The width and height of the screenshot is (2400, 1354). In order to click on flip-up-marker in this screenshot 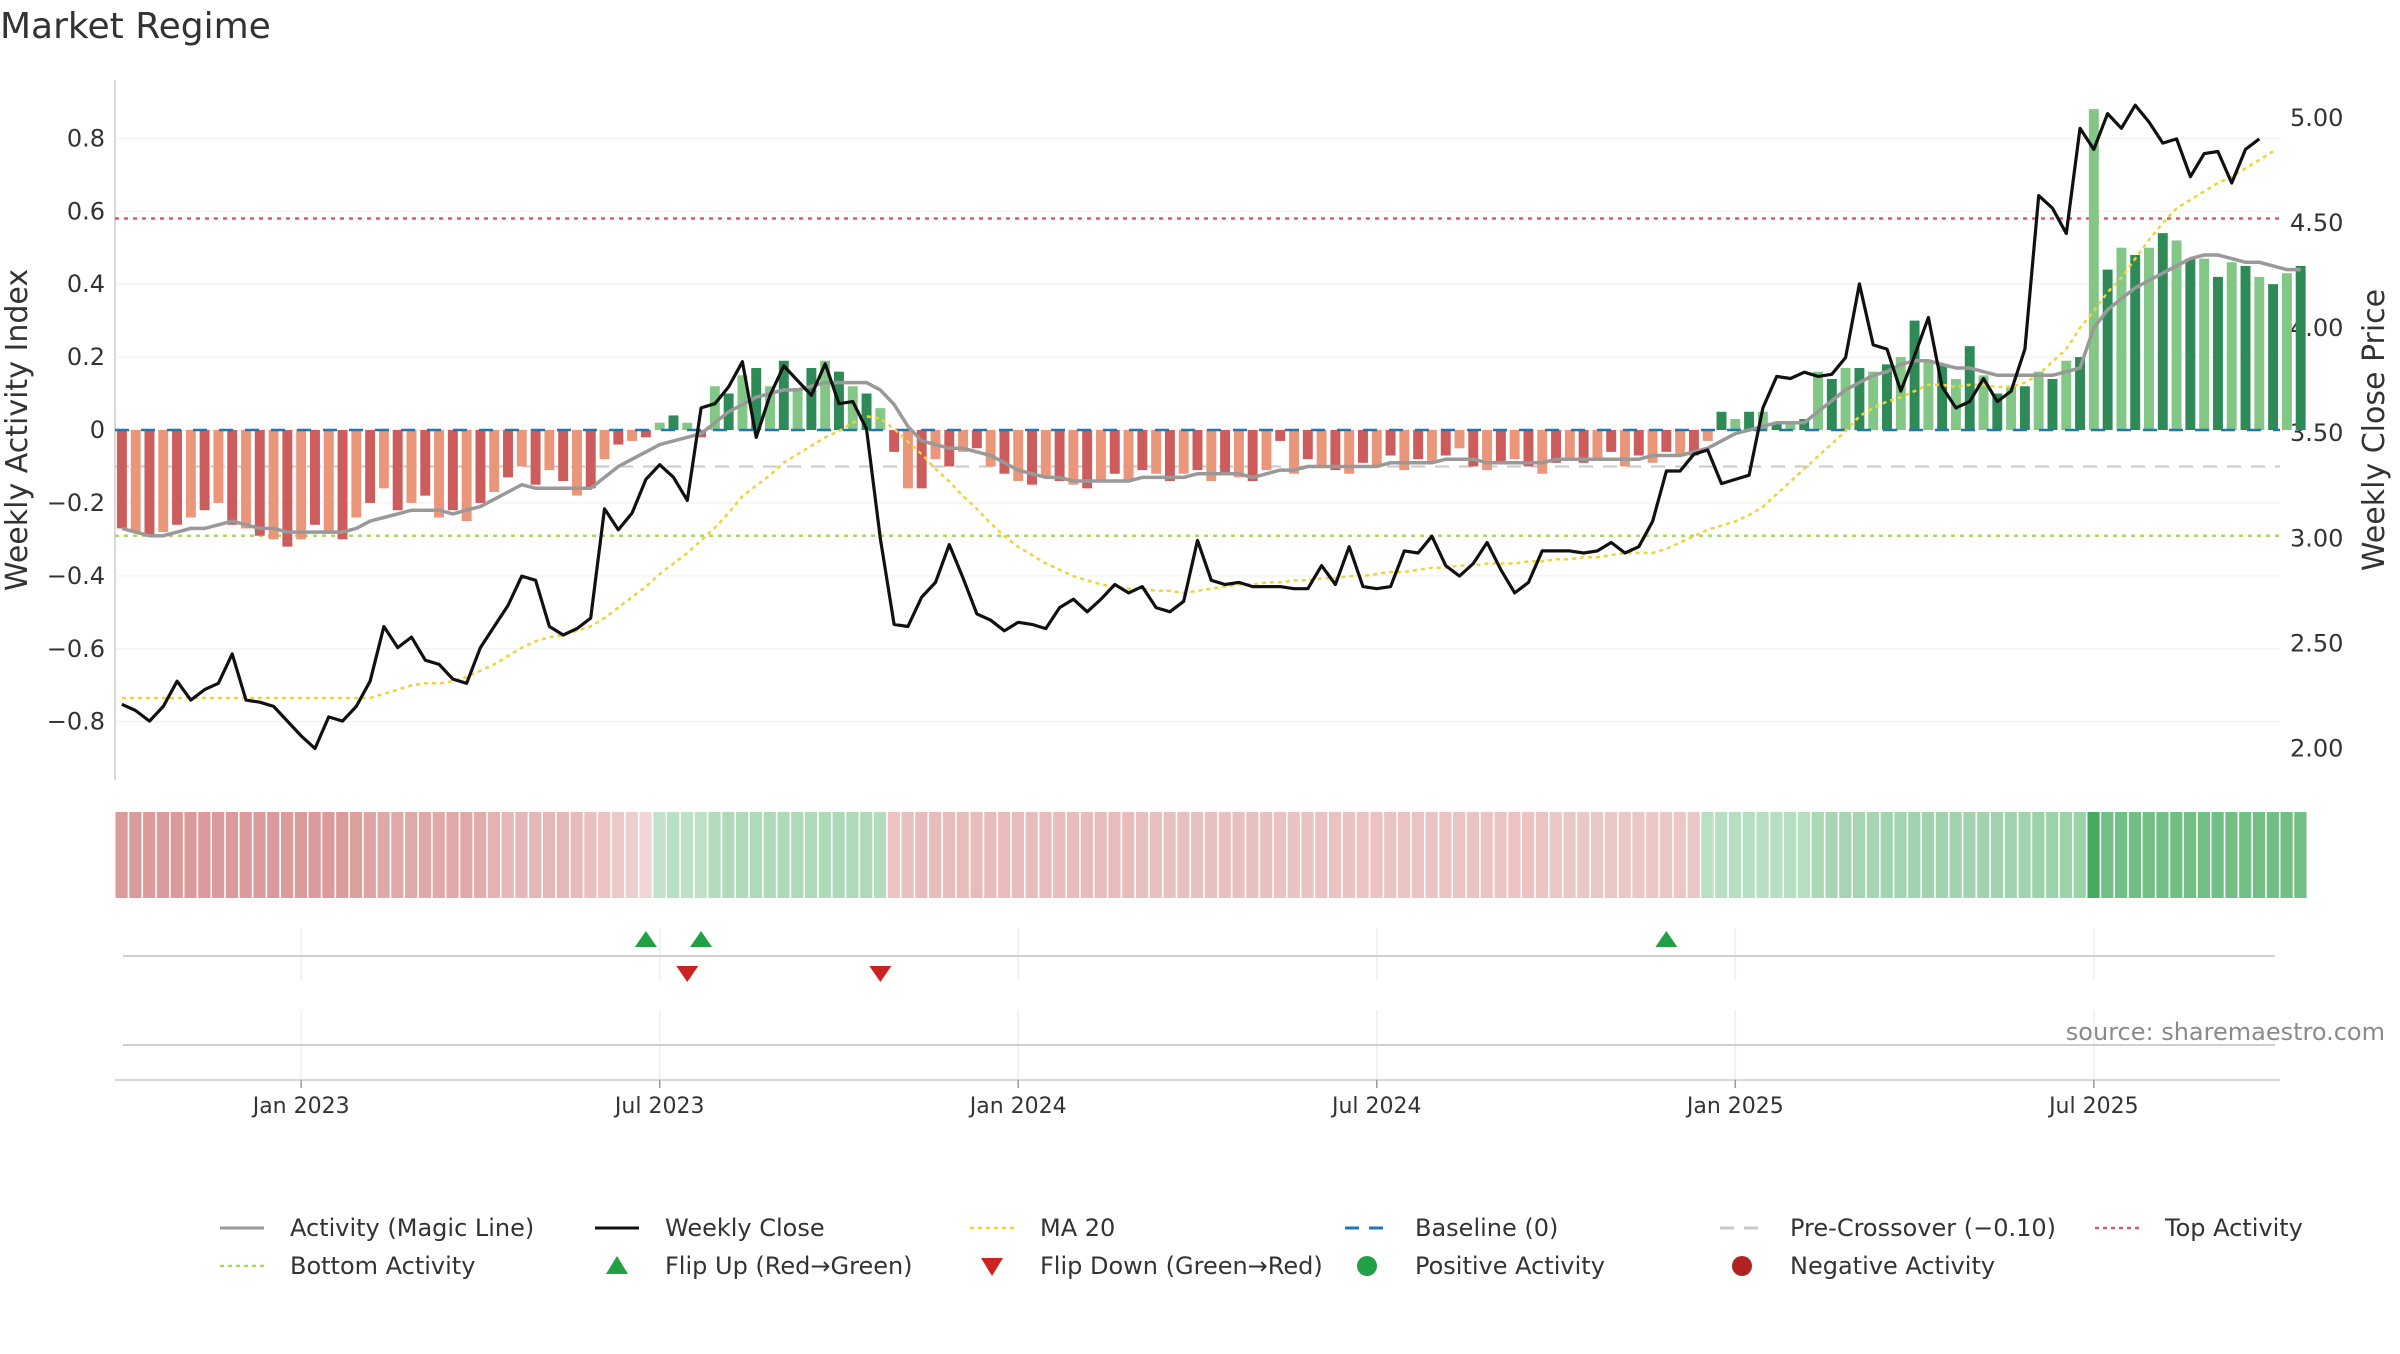, I will do `click(701, 939)`.